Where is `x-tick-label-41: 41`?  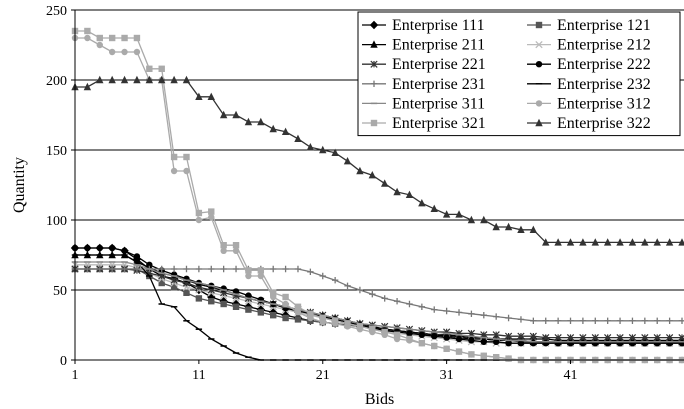
x-tick-label-41: 41 is located at coordinates (571, 375).